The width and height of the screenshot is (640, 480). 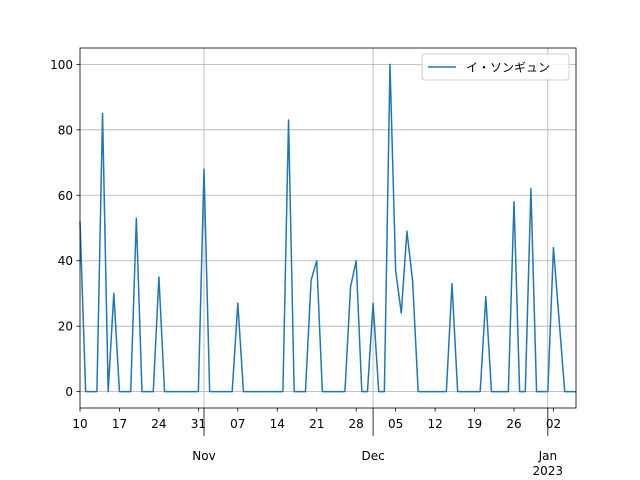 What do you see at coordinates (69, 392) in the screenshot?
I see `y-tick-label: 0` at bounding box center [69, 392].